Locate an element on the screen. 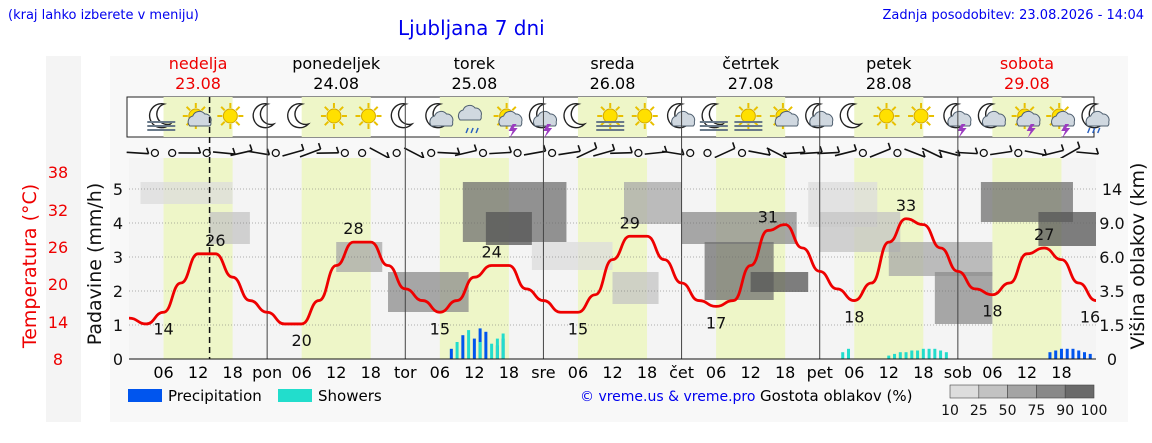 Image resolution: width=1152 pixels, height=443 pixels. day-name-5: petek is located at coordinates (889, 63).